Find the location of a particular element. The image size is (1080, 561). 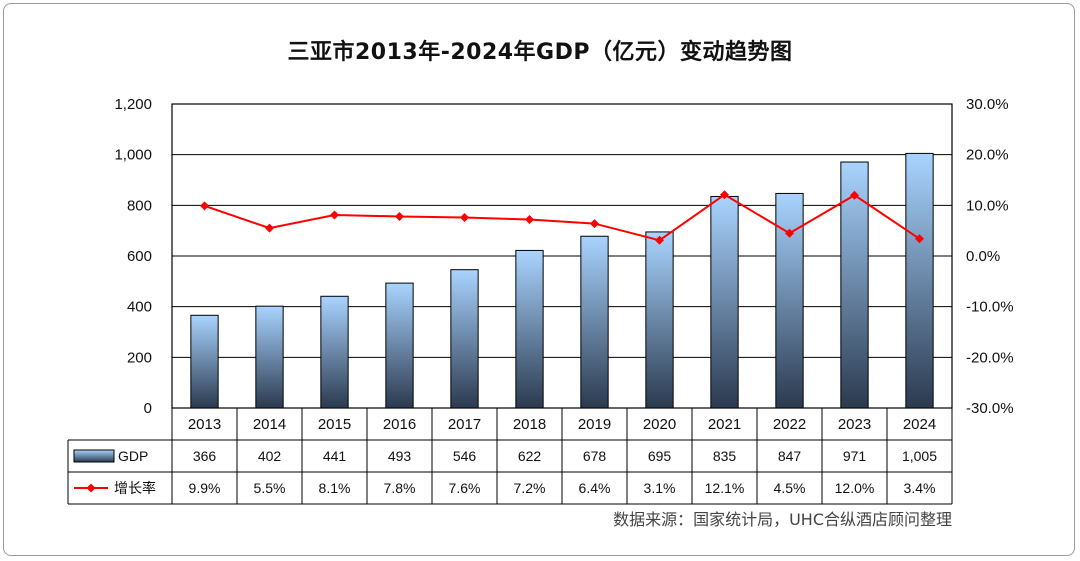

growth-rate-label: 7.6% is located at coordinates (465, 488).